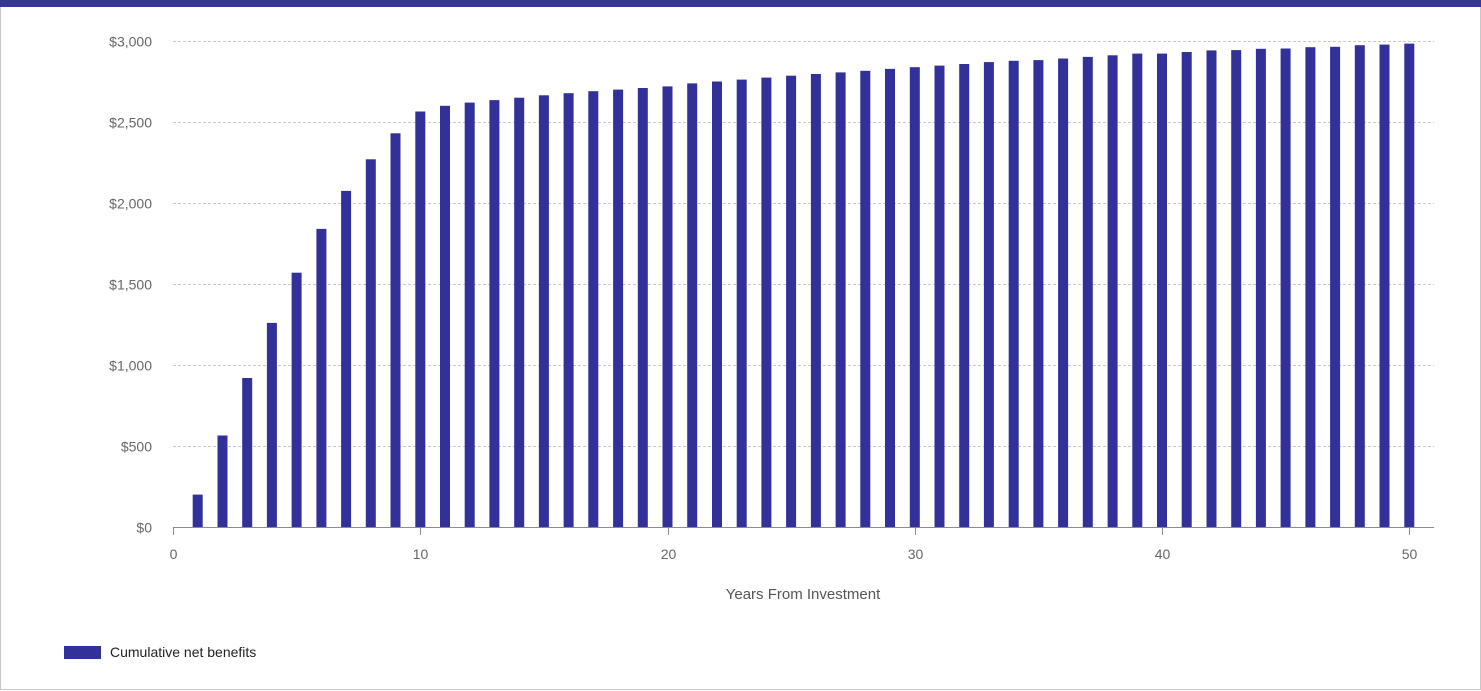 The height and width of the screenshot is (691, 1481). What do you see at coordinates (794, 554) in the screenshot?
I see `x-tick-labels: 0 10 20 30 40 50` at bounding box center [794, 554].